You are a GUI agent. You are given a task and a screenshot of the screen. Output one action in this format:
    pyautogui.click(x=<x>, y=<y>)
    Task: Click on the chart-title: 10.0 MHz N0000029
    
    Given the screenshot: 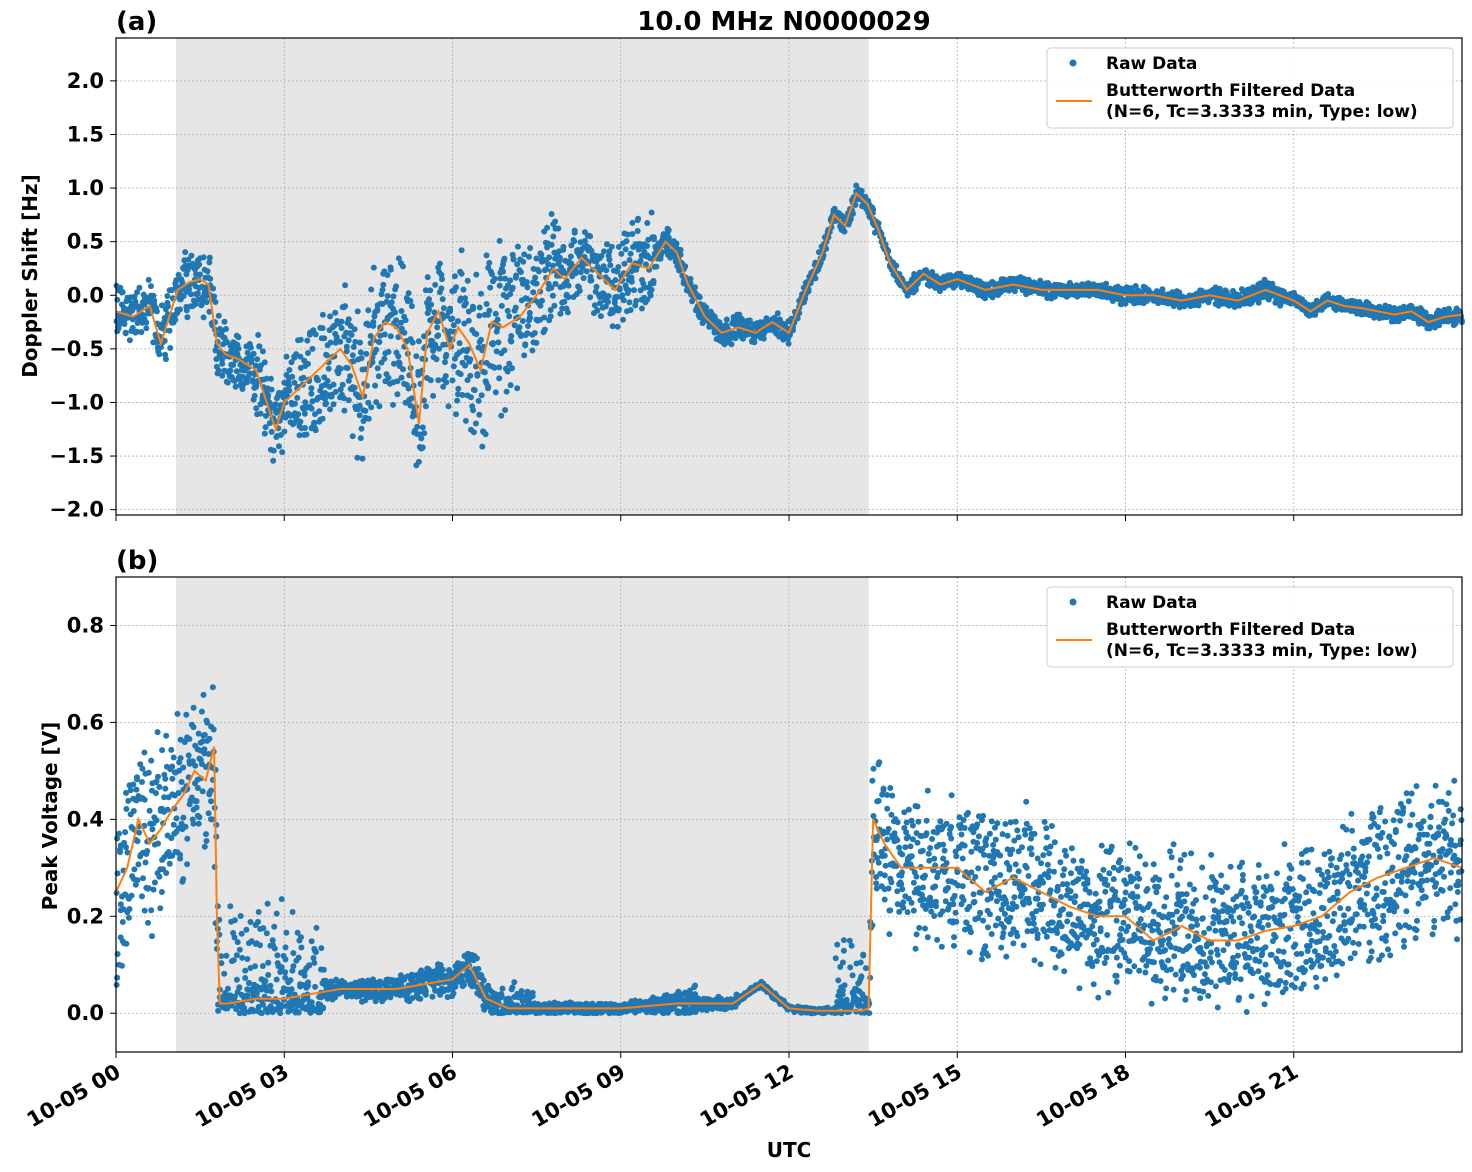 What is the action you would take?
    pyautogui.click(x=783, y=22)
    